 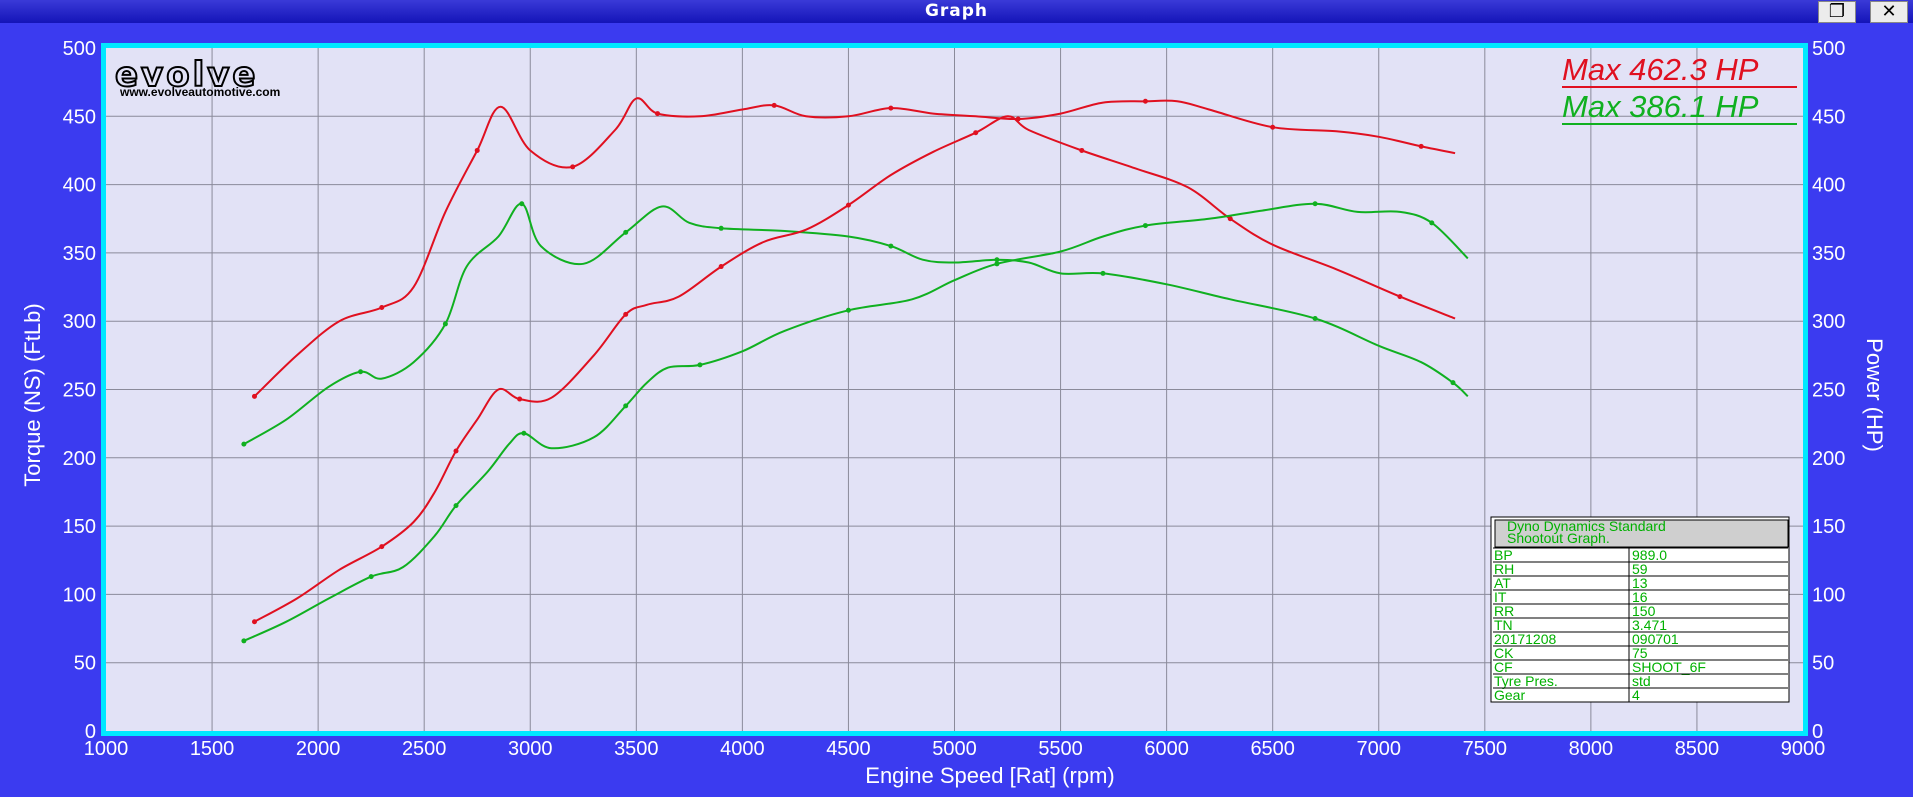 What do you see at coordinates (79, 49) in the screenshot?
I see `y-tick-label: 500` at bounding box center [79, 49].